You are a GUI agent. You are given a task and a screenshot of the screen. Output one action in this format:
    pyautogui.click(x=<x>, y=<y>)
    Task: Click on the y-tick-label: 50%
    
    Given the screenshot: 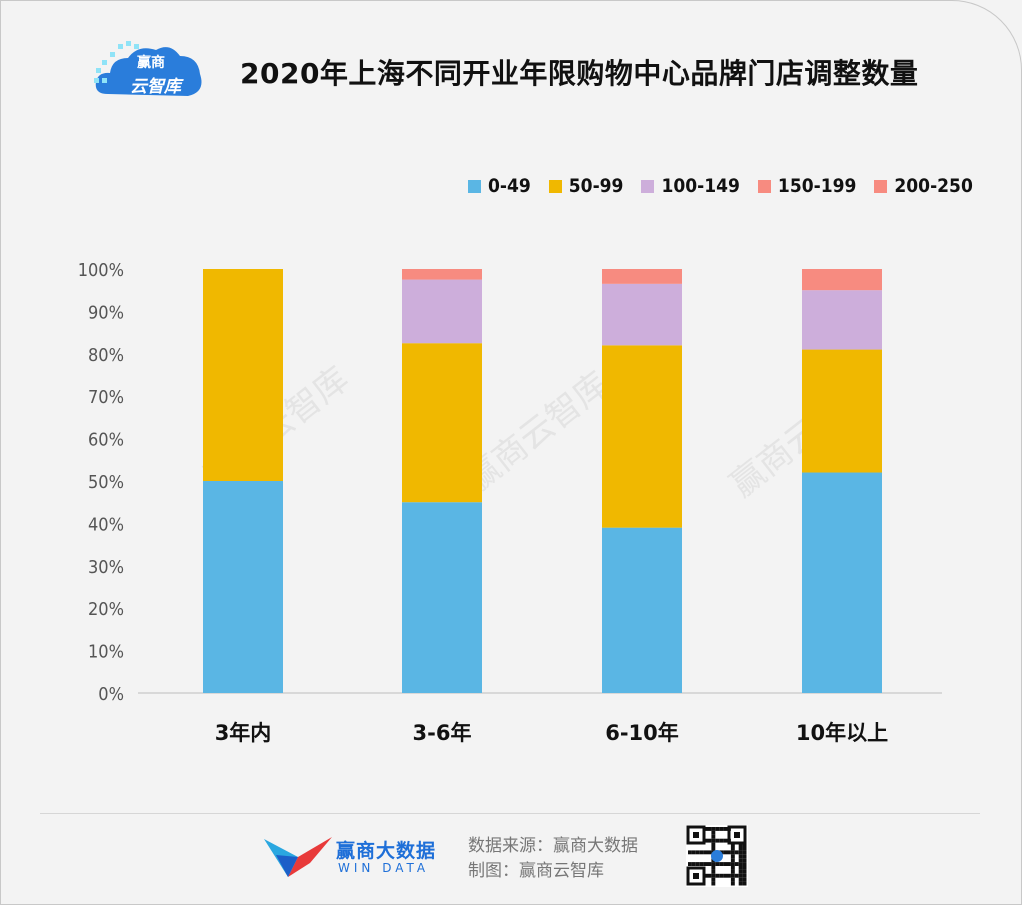 What is the action you would take?
    pyautogui.click(x=106, y=482)
    